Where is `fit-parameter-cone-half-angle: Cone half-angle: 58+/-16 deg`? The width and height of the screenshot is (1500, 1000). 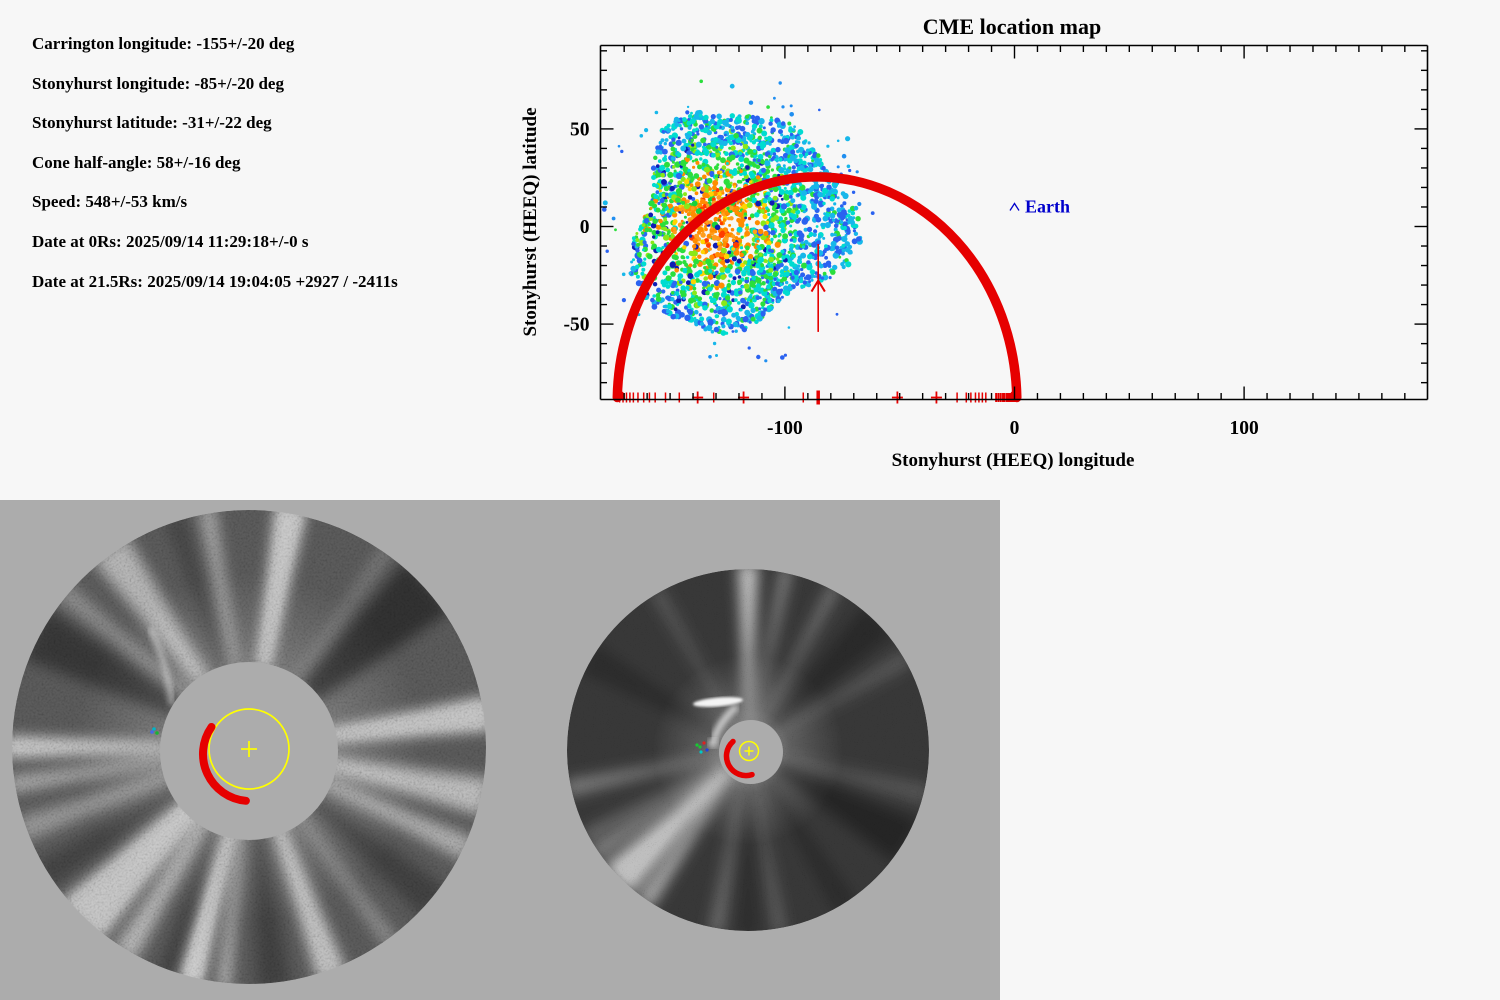 fit-parameter-cone-half-angle: Cone half-angle: 58+/-16 deg is located at coordinates (136, 162).